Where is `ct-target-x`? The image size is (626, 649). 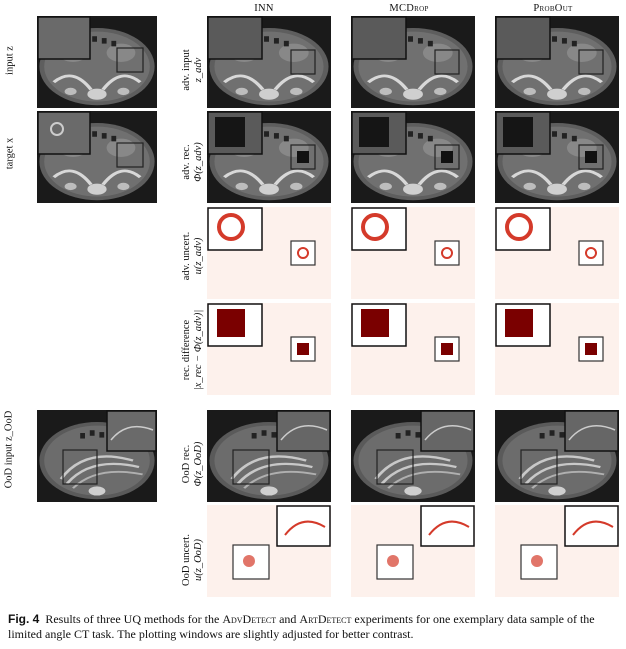 ct-target-x is located at coordinates (97, 157).